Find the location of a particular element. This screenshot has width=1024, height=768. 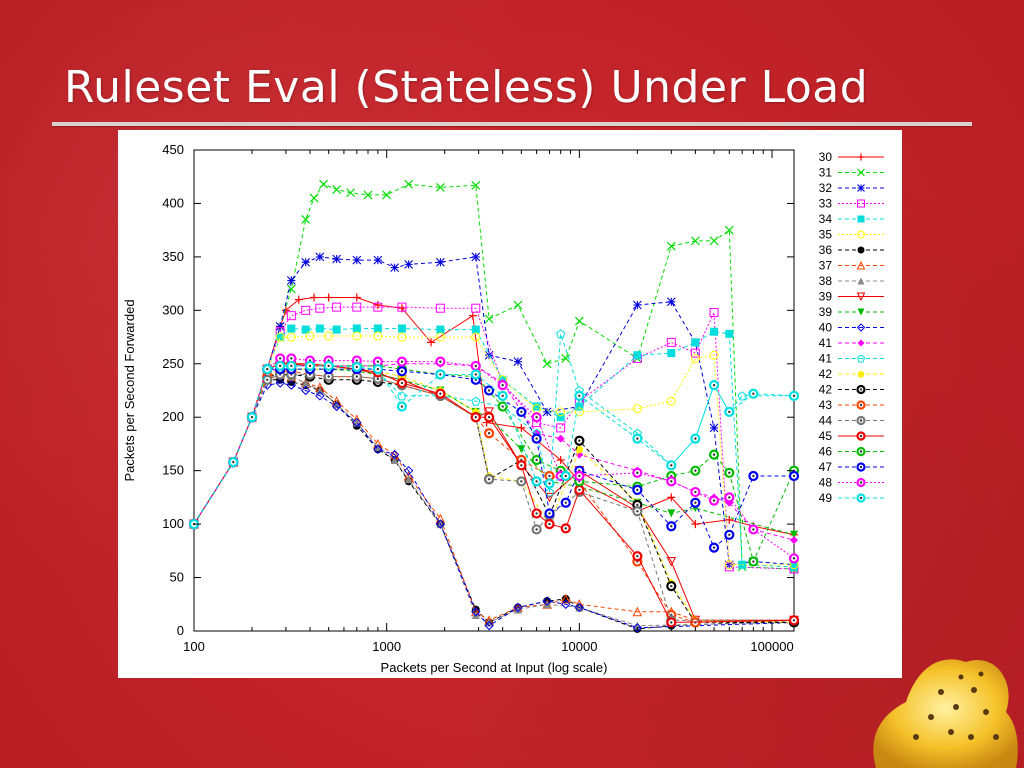

legend-label: 43 is located at coordinates (826, 405).